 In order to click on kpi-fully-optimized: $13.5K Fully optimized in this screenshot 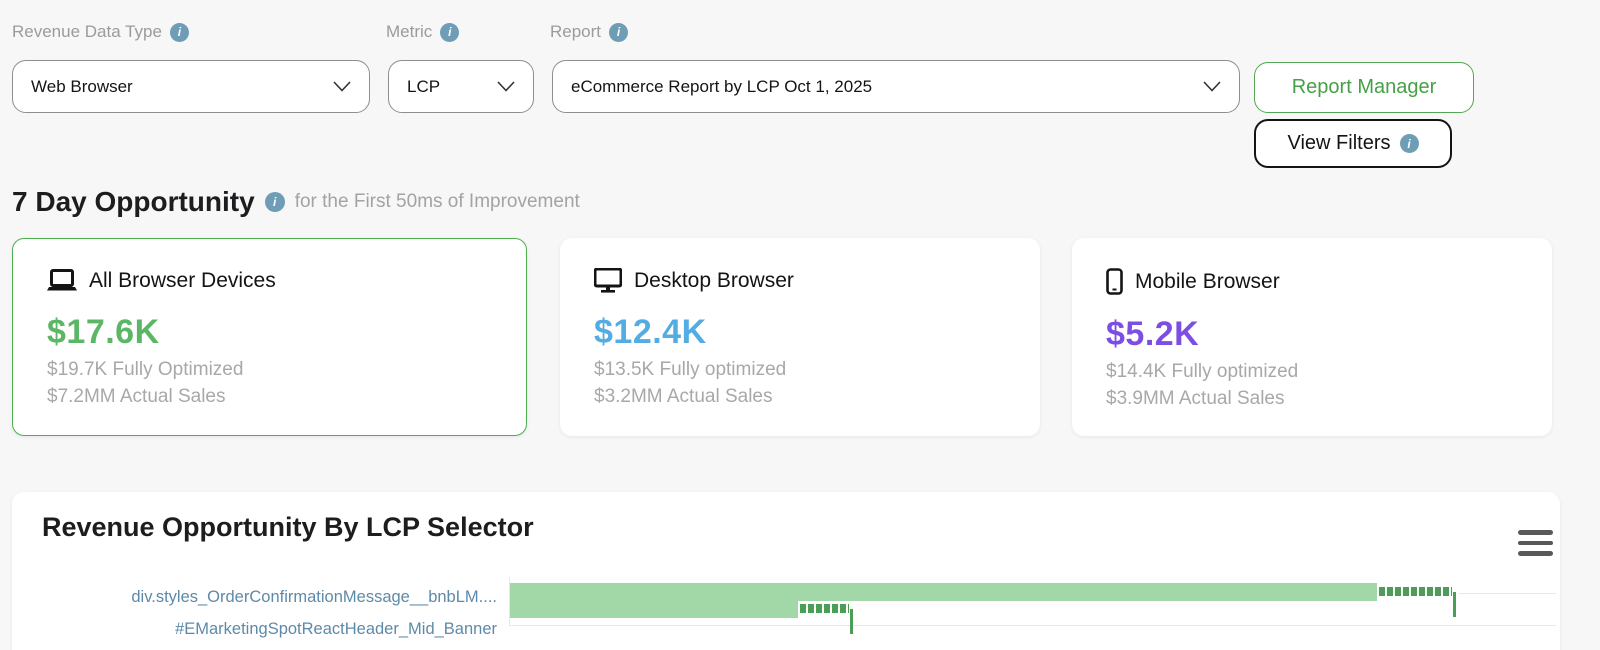, I will do `click(690, 369)`.